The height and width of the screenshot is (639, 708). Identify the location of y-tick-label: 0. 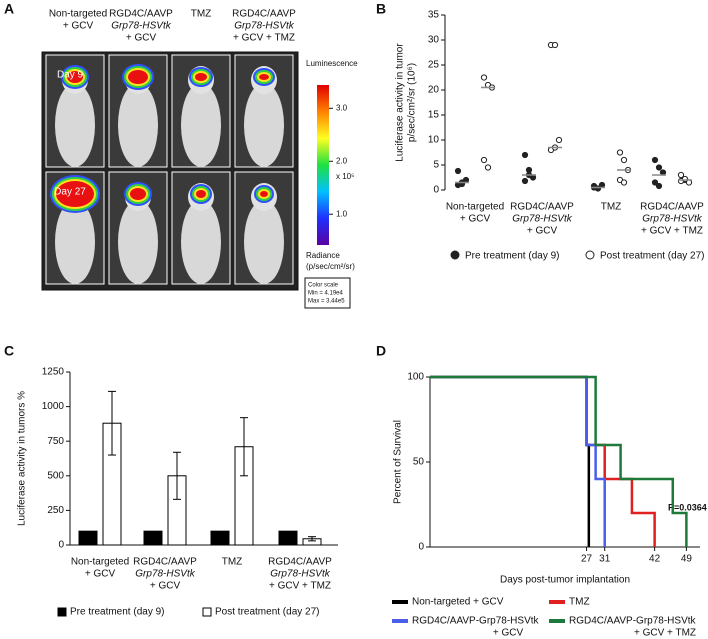
(421, 547).